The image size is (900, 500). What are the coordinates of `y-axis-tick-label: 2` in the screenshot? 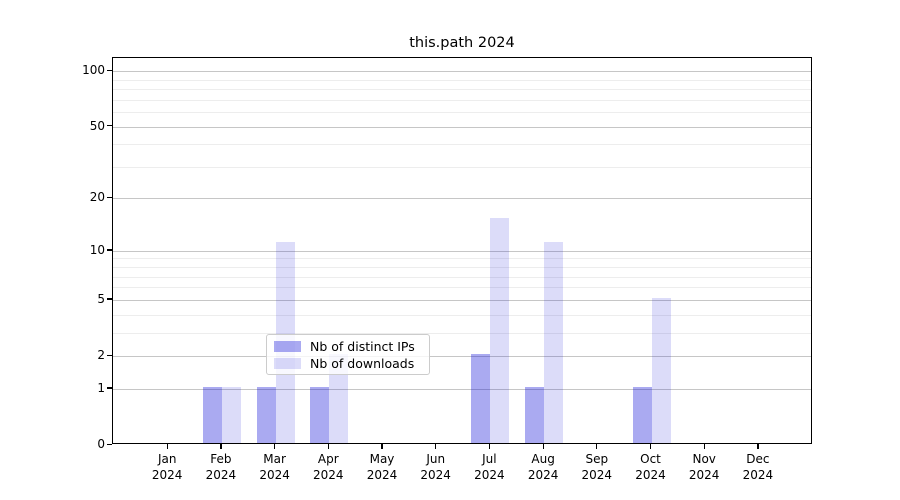 It's located at (101, 355).